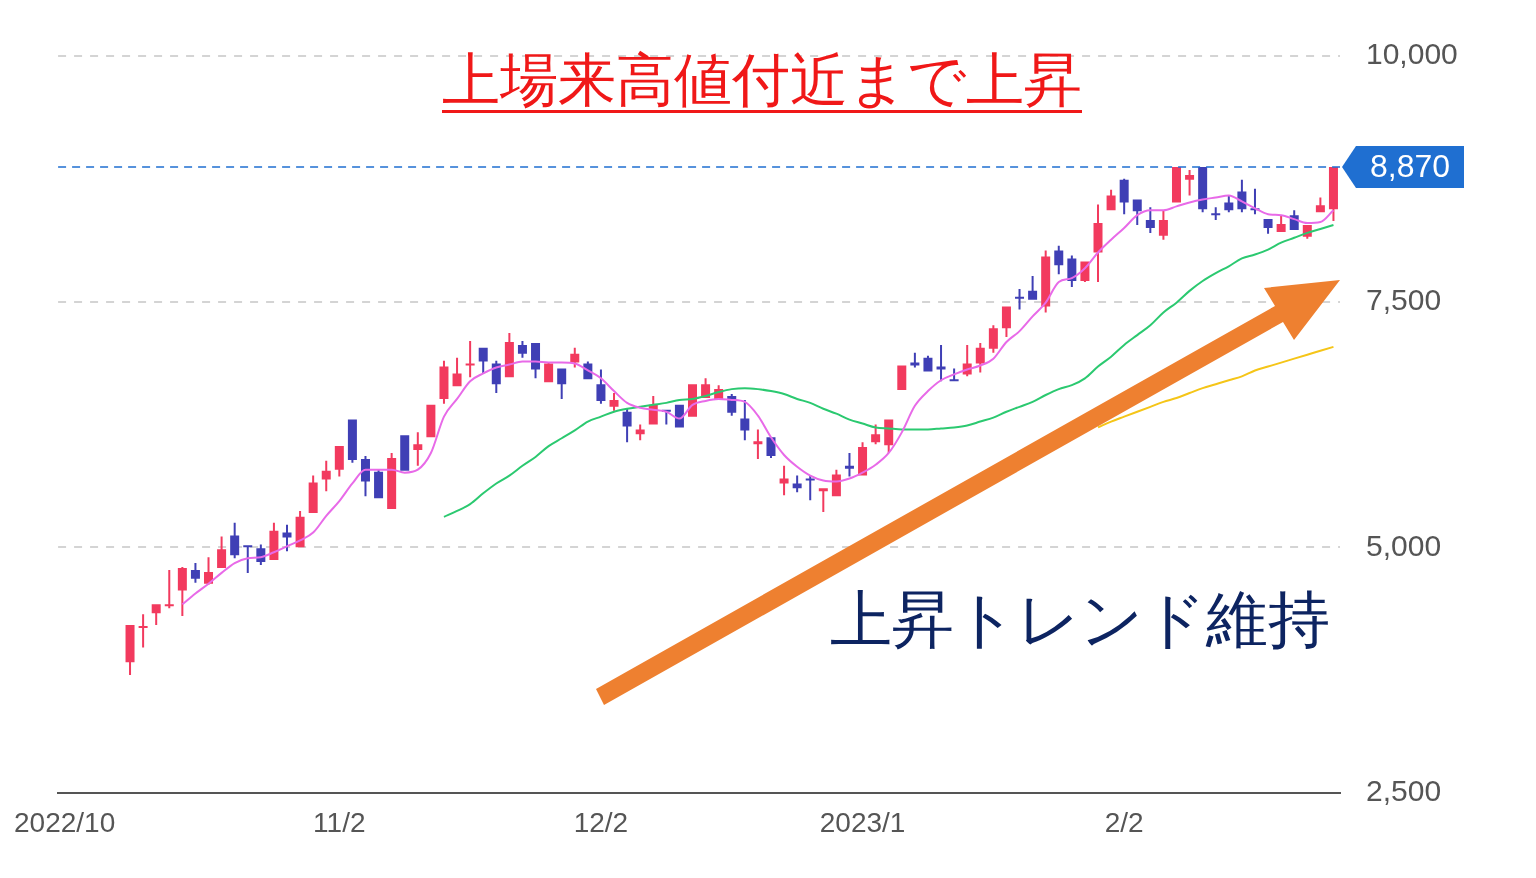 The image size is (1536, 878). What do you see at coordinates (862, 822) in the screenshot?
I see `x-tick-label: 2023/1` at bounding box center [862, 822].